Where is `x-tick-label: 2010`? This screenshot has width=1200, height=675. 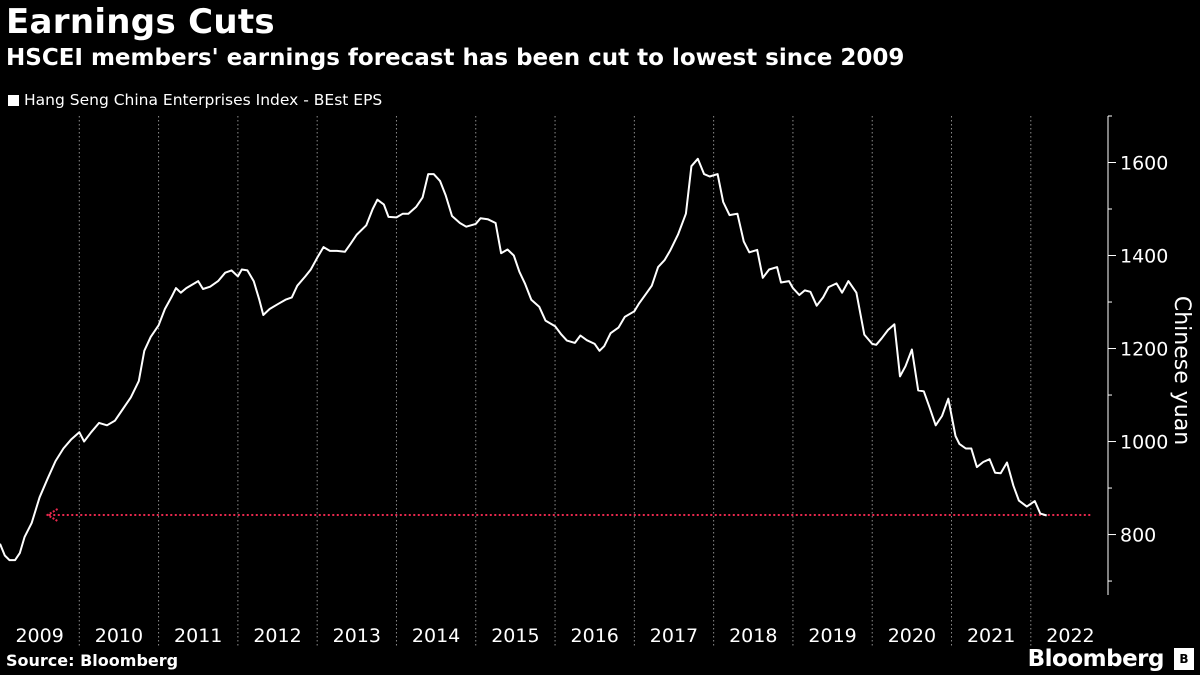
x-tick-label: 2010 is located at coordinates (119, 636).